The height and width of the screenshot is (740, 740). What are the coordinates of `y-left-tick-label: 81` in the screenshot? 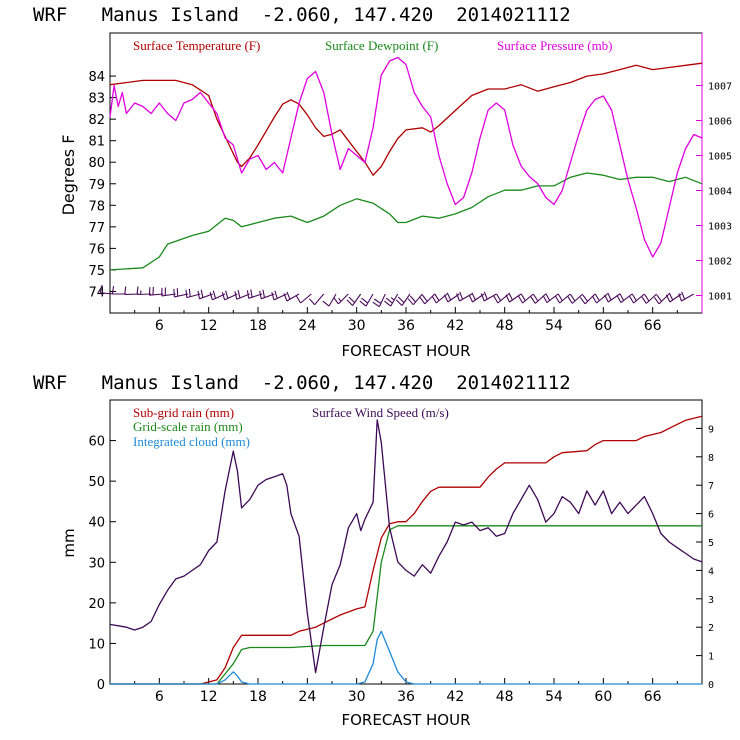 It's located at (96, 142).